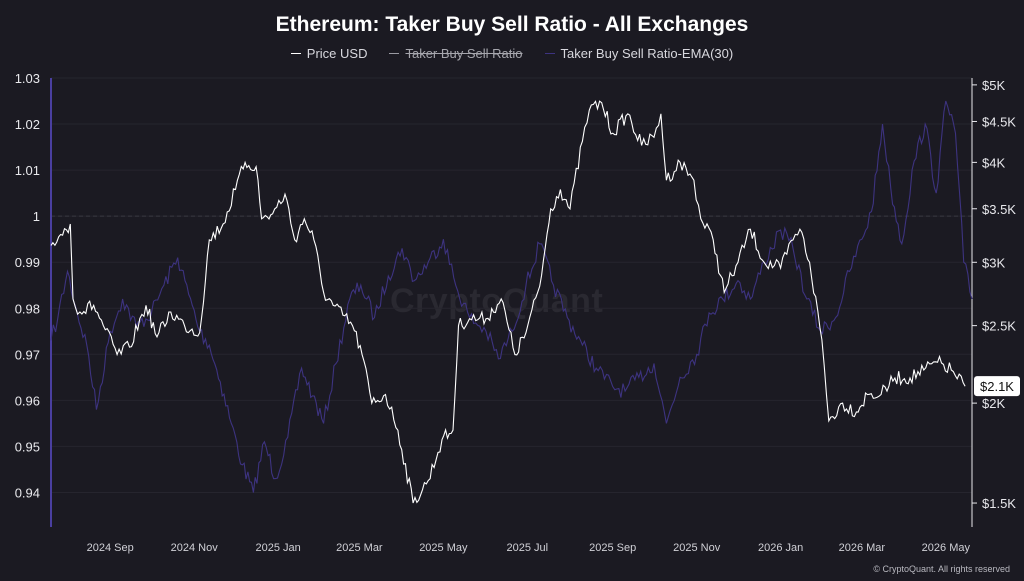 This screenshot has width=1024, height=581. What do you see at coordinates (110, 548) in the screenshot?
I see `x-tick-label: 2024 Sep` at bounding box center [110, 548].